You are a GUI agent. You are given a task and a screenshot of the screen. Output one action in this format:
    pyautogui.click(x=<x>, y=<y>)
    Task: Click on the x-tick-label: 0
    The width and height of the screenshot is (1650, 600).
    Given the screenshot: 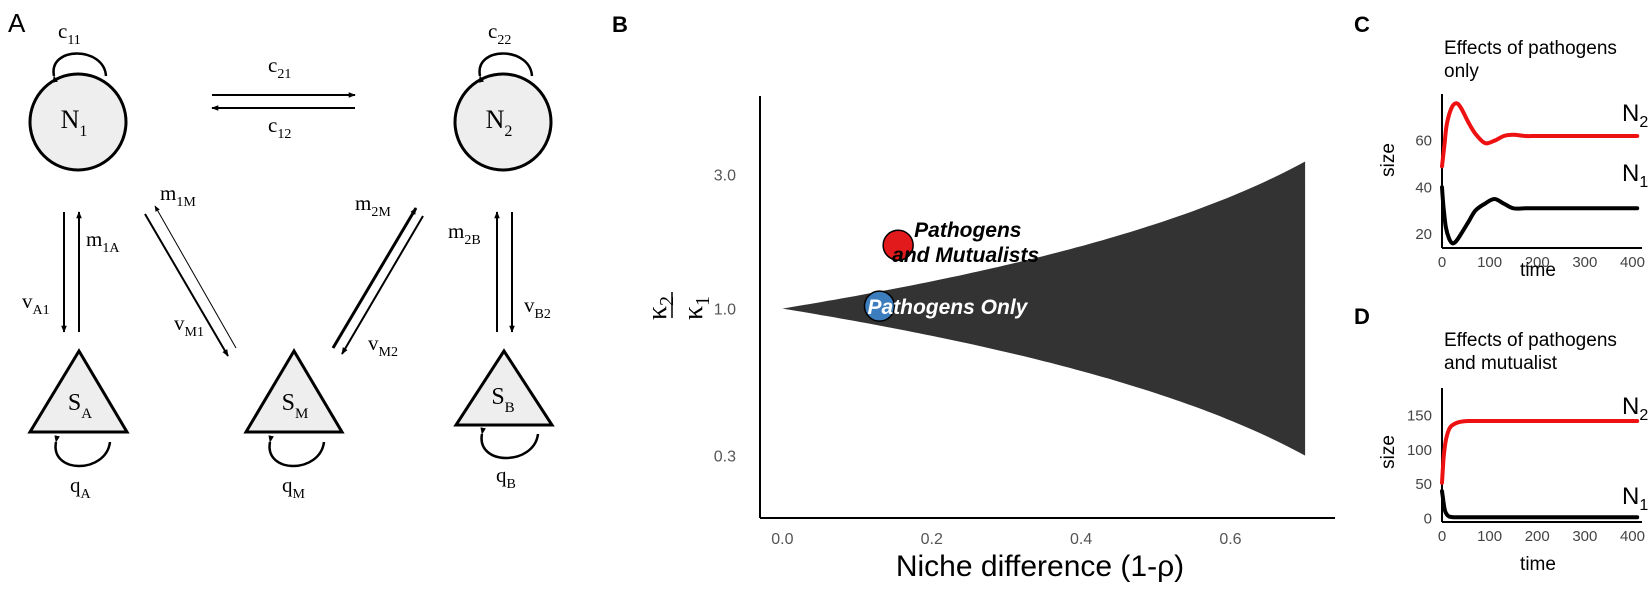 What is the action you would take?
    pyautogui.click(x=1442, y=536)
    